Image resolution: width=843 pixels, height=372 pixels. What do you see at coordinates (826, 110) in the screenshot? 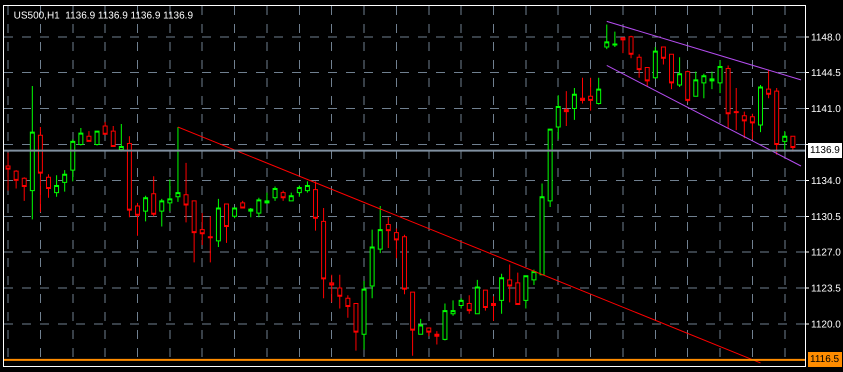
I see `y-tick-label: 1141.0` at bounding box center [826, 110].